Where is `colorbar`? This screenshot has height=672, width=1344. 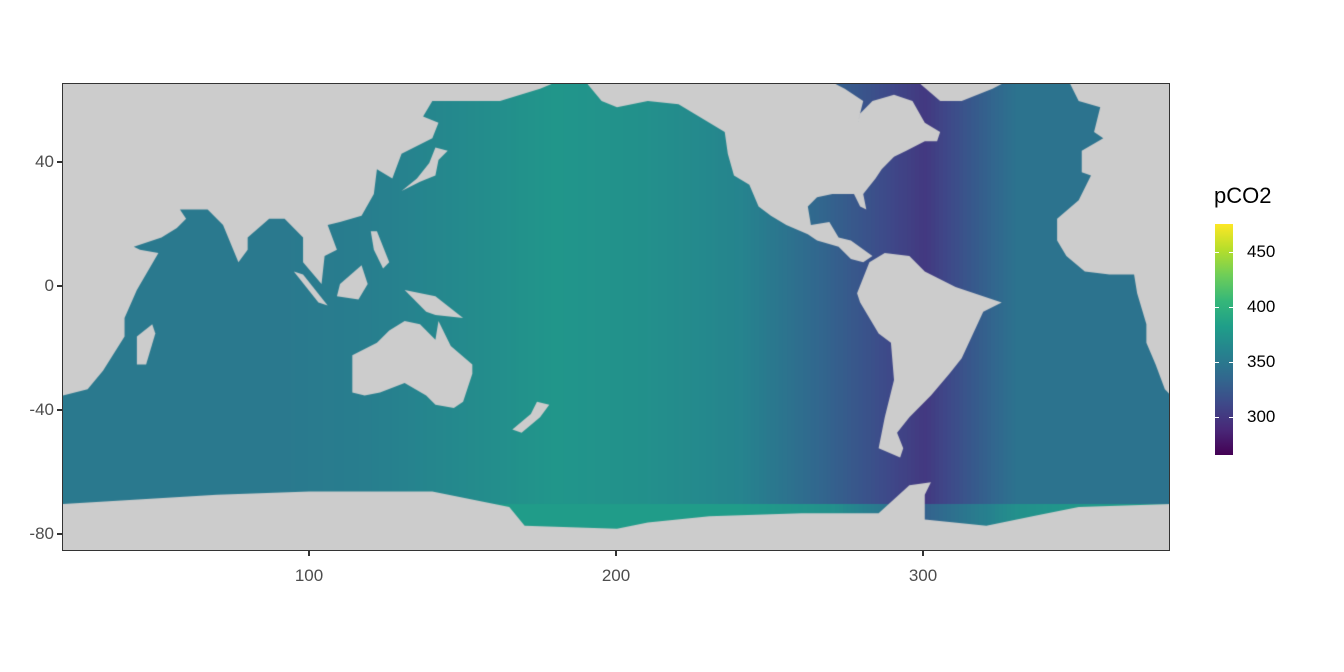
colorbar is located at coordinates (1224, 339).